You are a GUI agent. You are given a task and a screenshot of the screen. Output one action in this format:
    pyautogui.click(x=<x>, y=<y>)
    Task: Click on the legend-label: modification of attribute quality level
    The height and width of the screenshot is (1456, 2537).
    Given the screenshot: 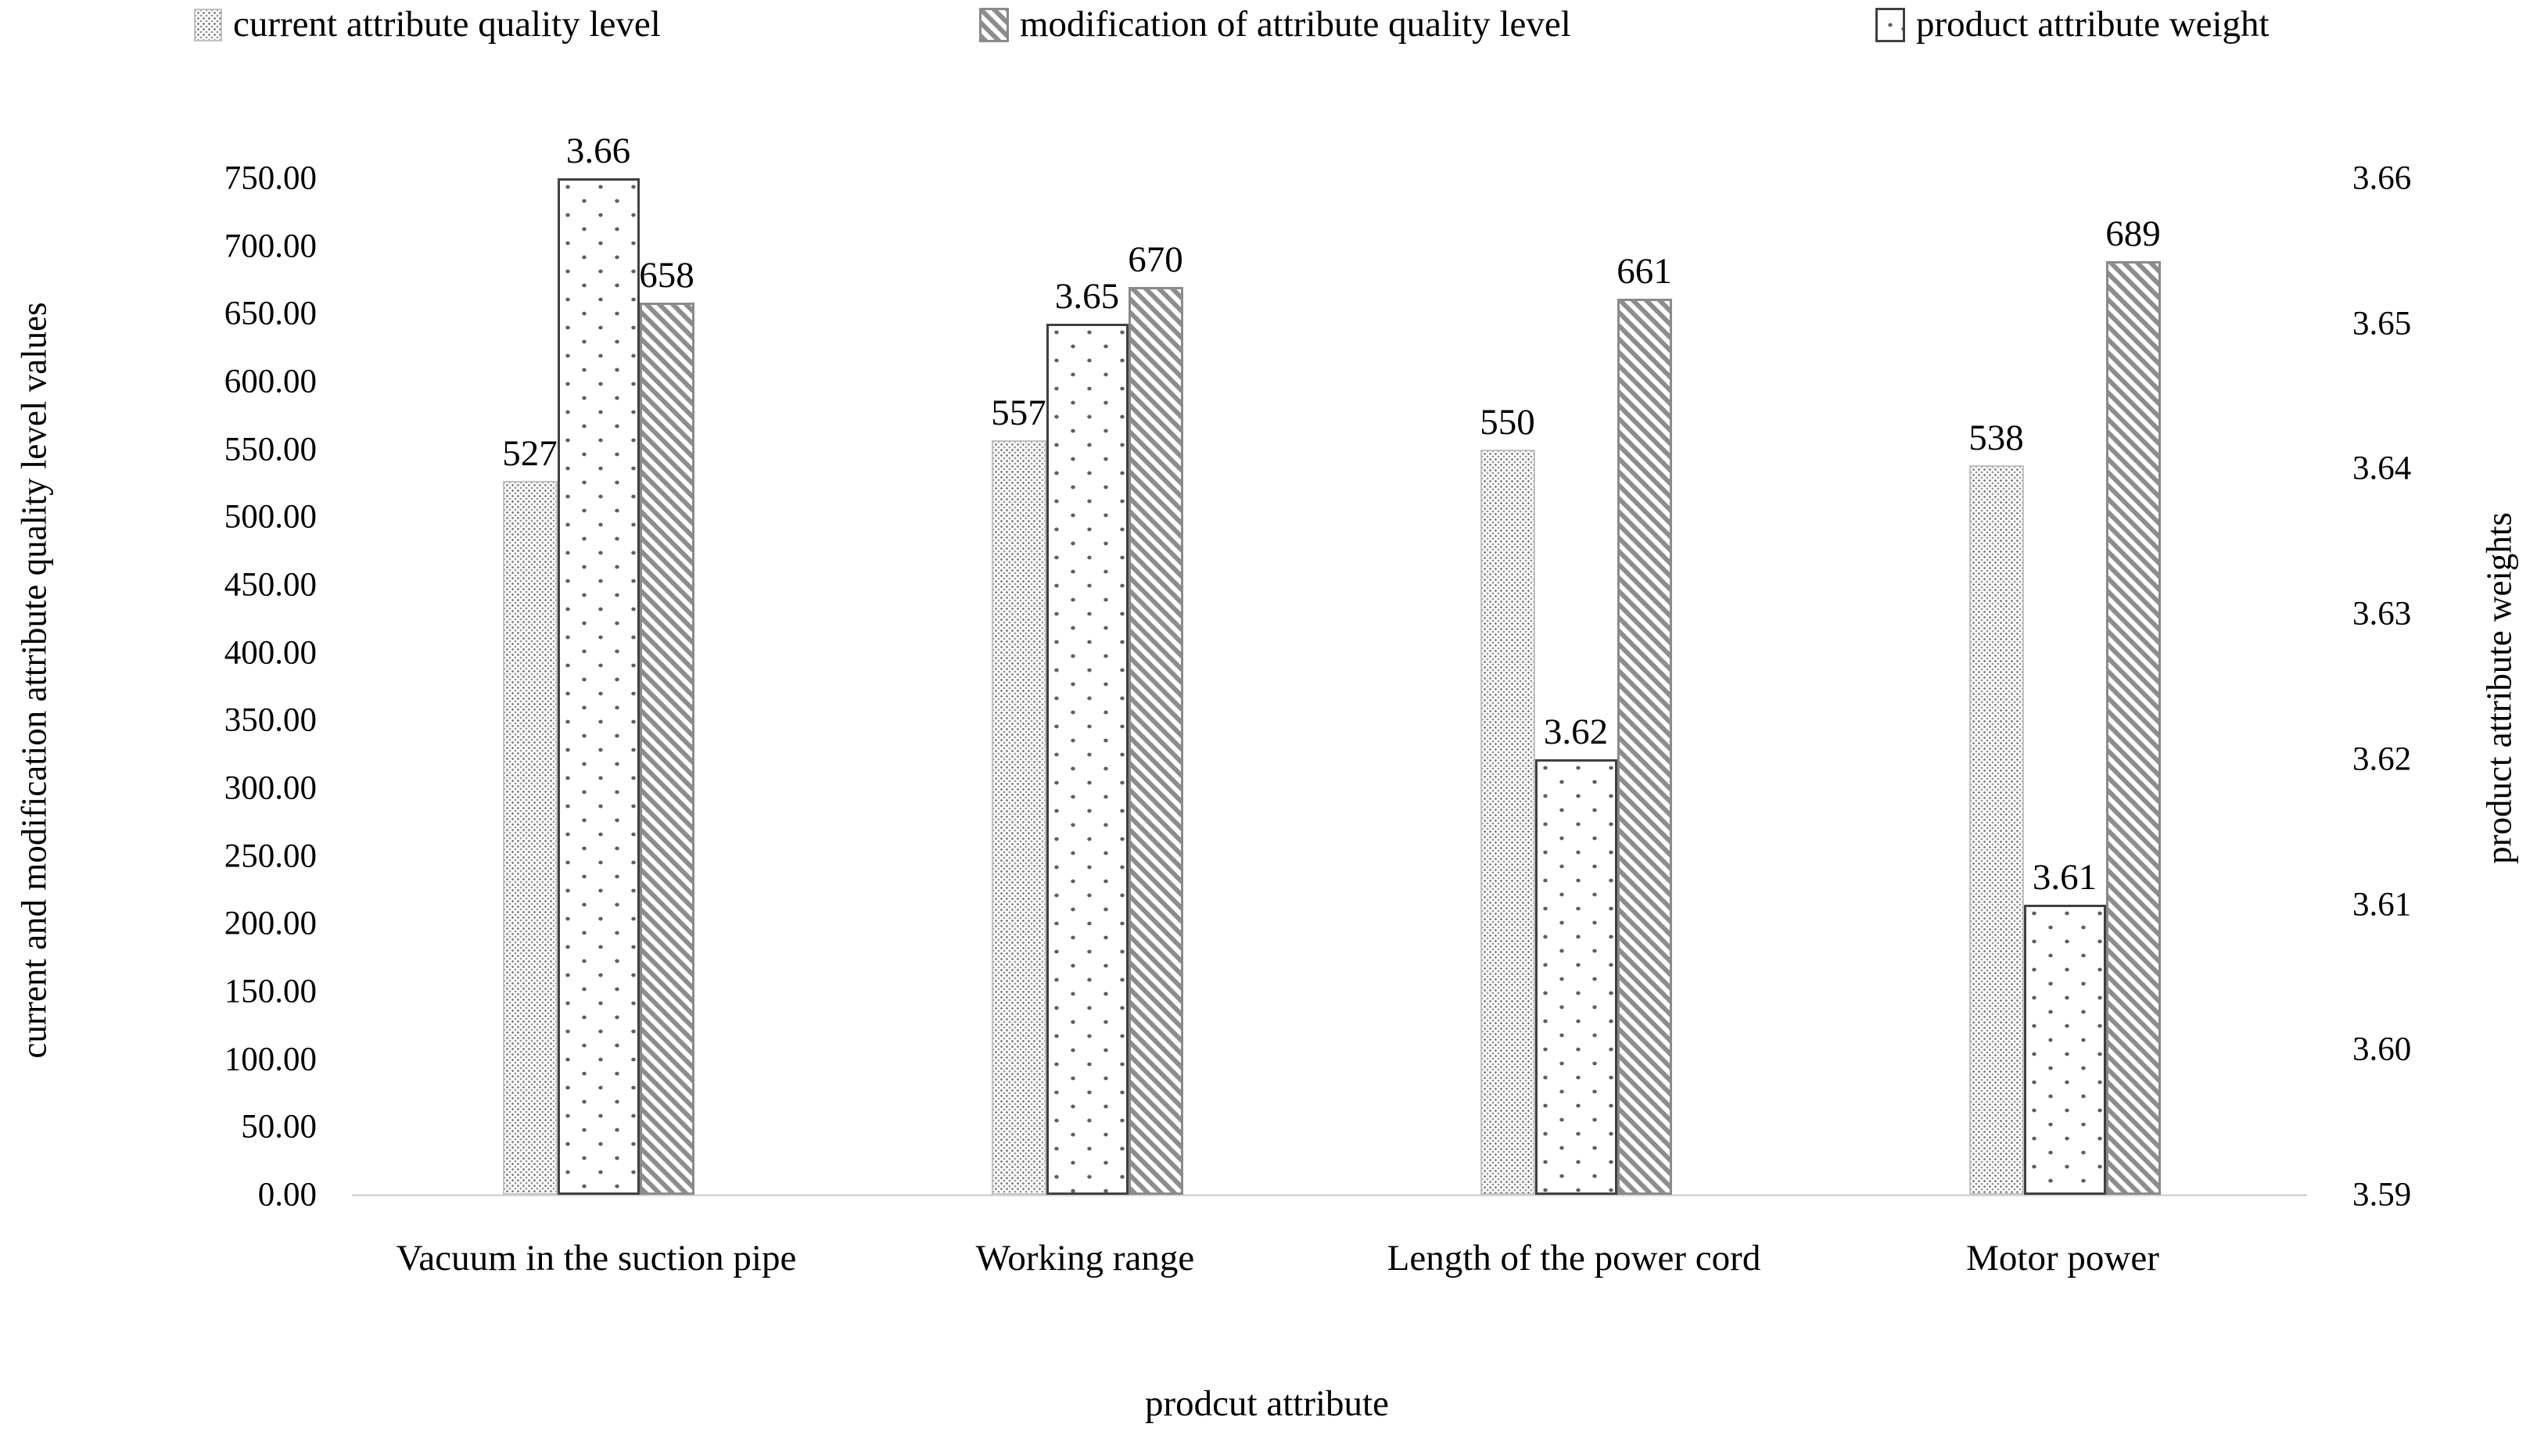 What is the action you would take?
    pyautogui.click(x=1295, y=24)
    